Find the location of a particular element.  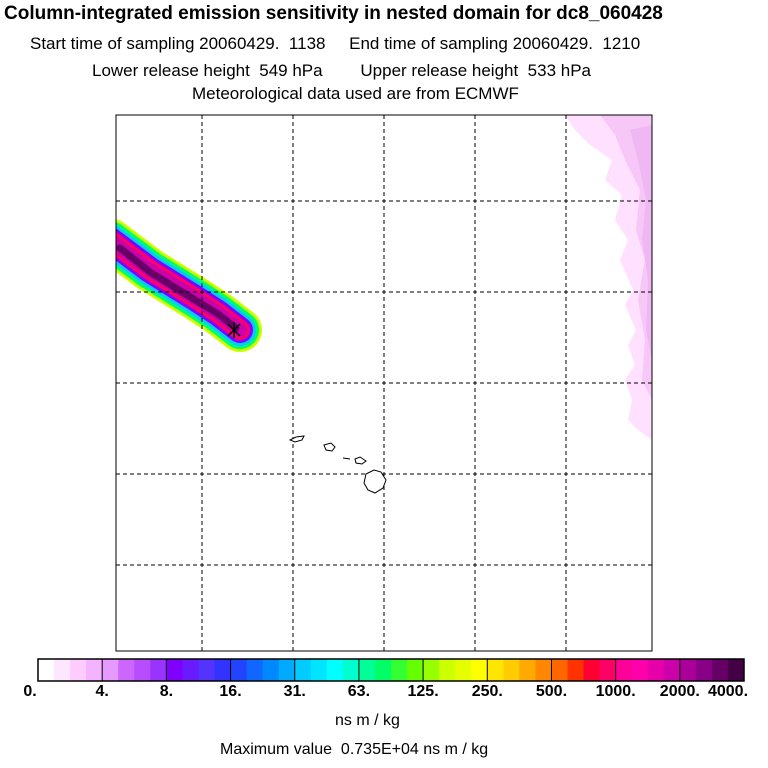

colorbar-tick-label: 16. is located at coordinates (230, 691).